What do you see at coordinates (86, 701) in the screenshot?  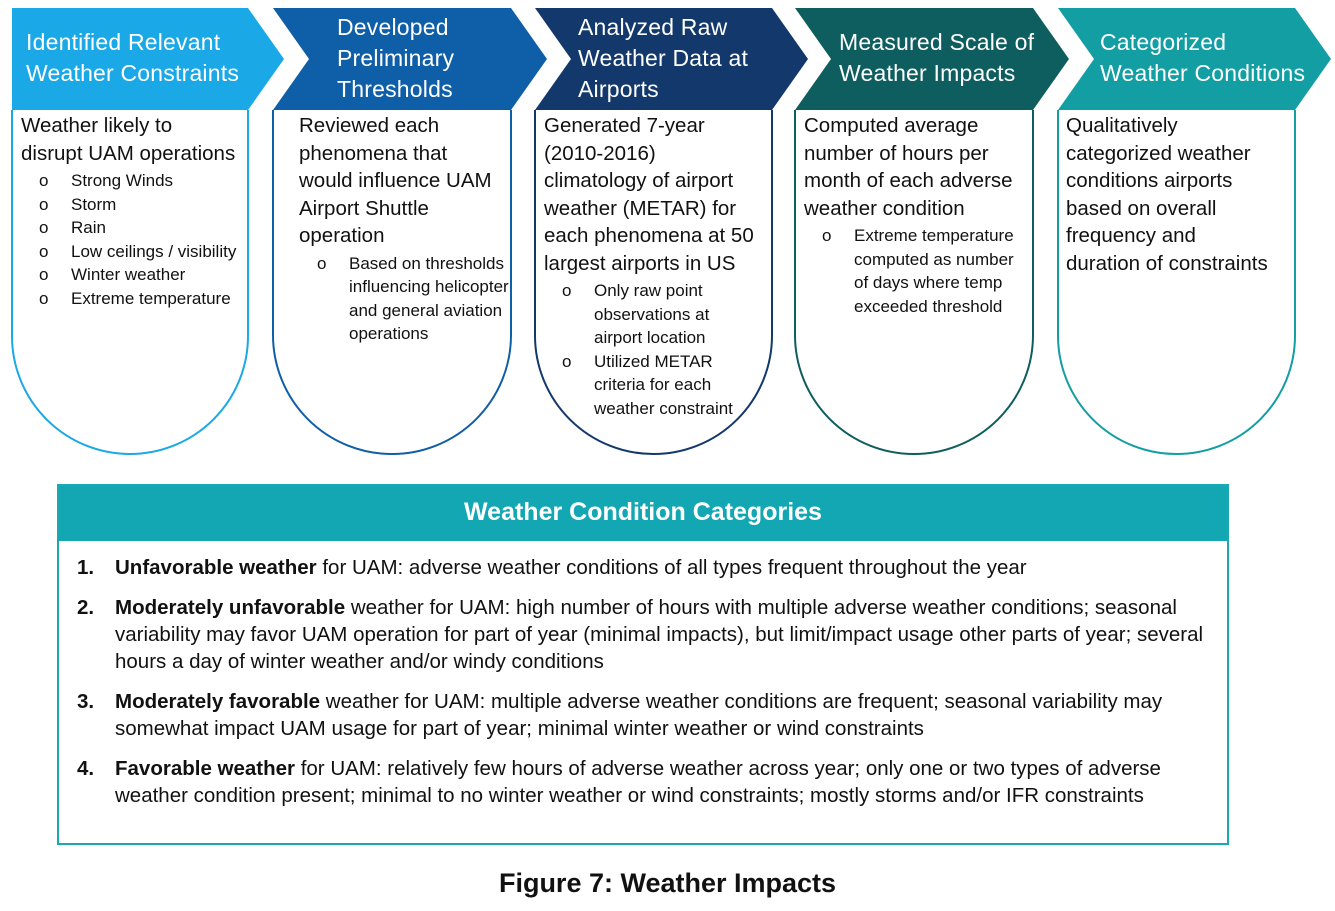 I see `category-number: 3.` at bounding box center [86, 701].